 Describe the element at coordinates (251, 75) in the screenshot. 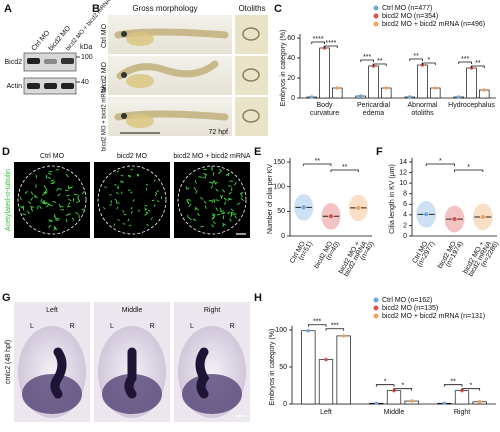

I see `otolith` at that location.